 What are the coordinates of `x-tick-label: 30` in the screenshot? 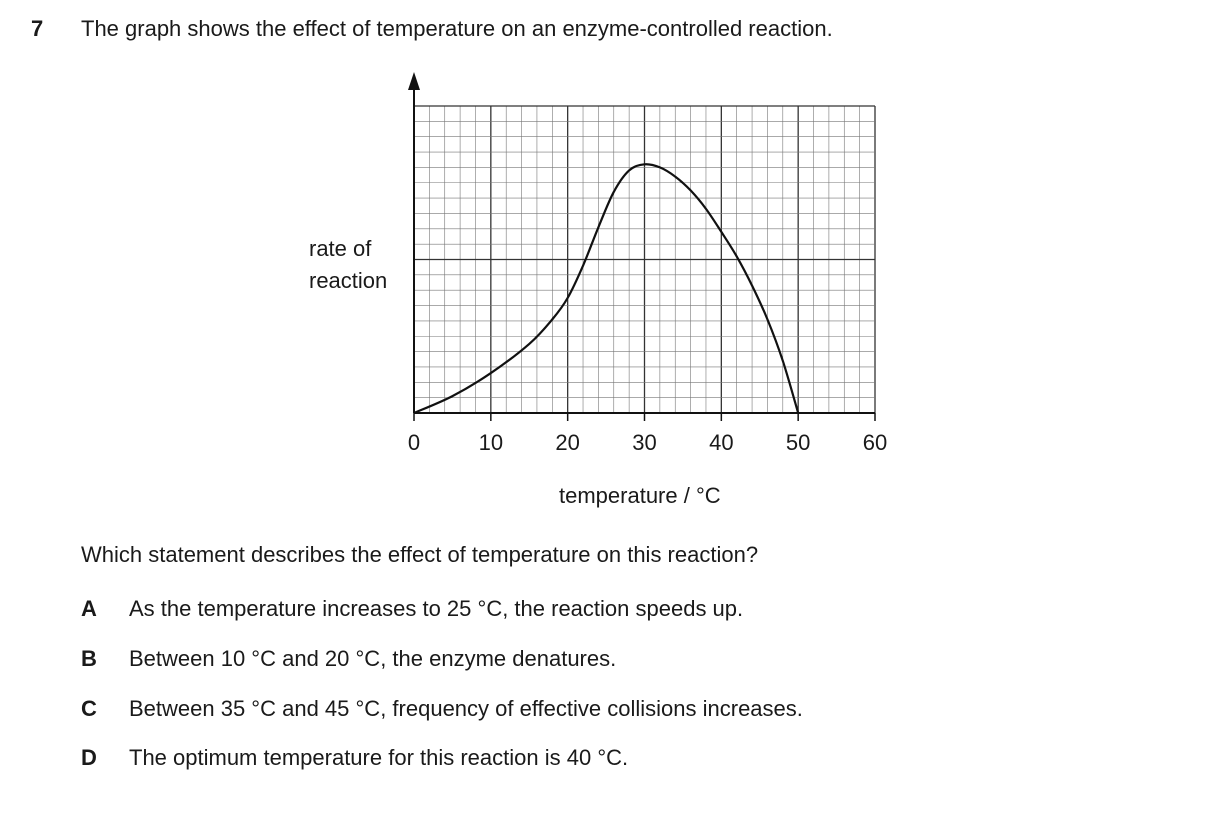 It's located at (644, 442).